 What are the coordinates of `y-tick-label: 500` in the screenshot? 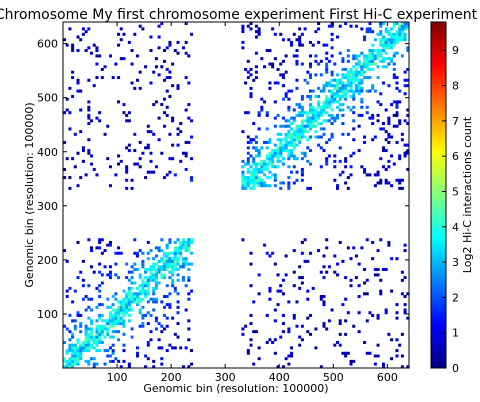 It's located at (47, 98).